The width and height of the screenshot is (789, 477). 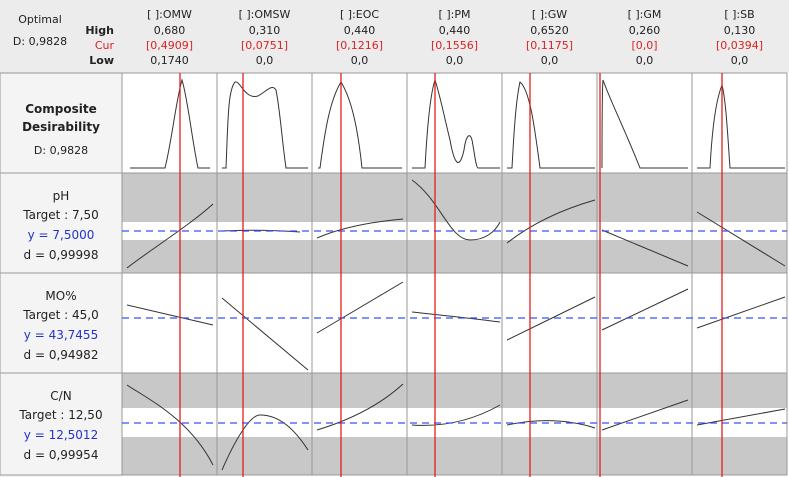 I want to click on response-name: pH, so click(x=61, y=196).